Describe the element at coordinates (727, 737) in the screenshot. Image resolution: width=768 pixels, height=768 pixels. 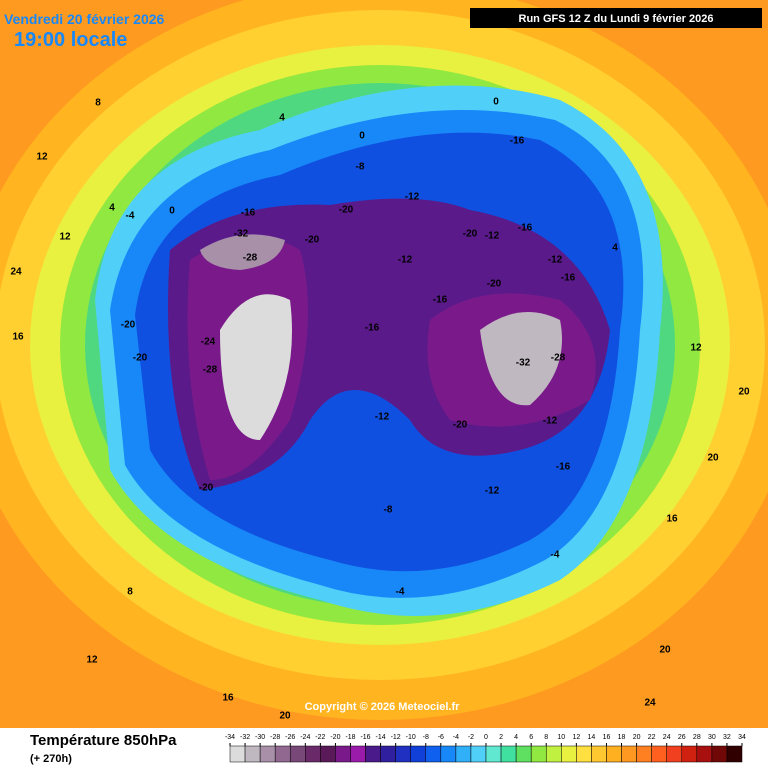
I see `legend-tick-label: 32` at that location.